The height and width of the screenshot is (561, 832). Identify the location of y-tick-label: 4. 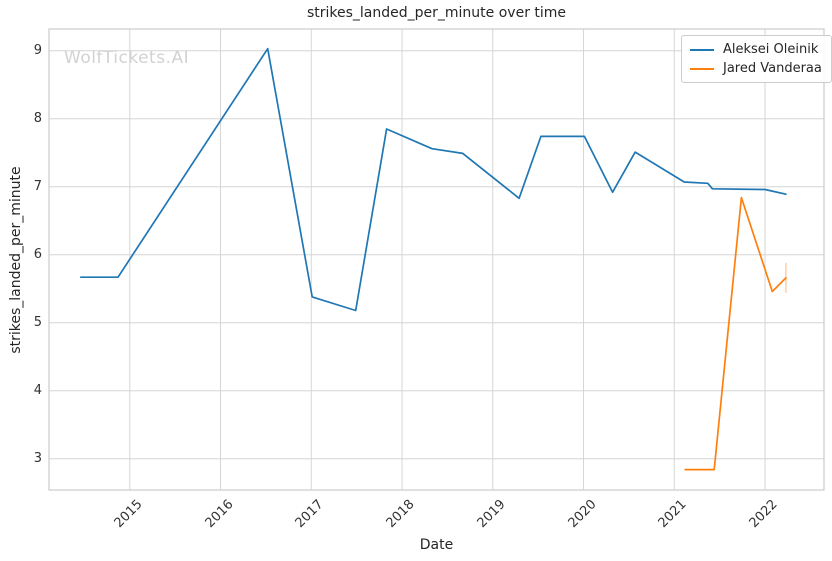
(37, 390).